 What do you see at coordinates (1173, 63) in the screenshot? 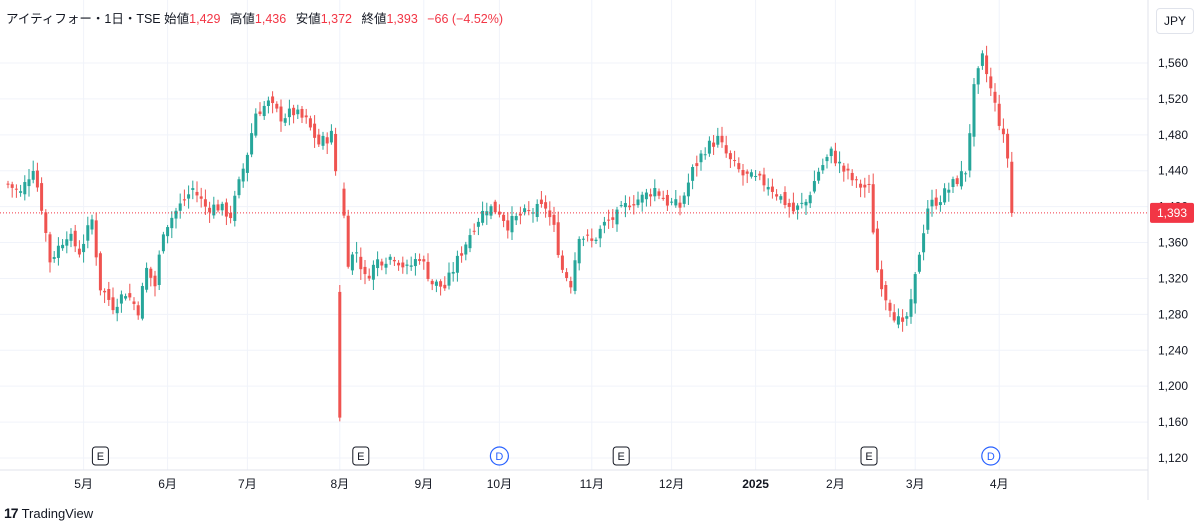
I see `y-tick-label: 1,560` at bounding box center [1173, 63].